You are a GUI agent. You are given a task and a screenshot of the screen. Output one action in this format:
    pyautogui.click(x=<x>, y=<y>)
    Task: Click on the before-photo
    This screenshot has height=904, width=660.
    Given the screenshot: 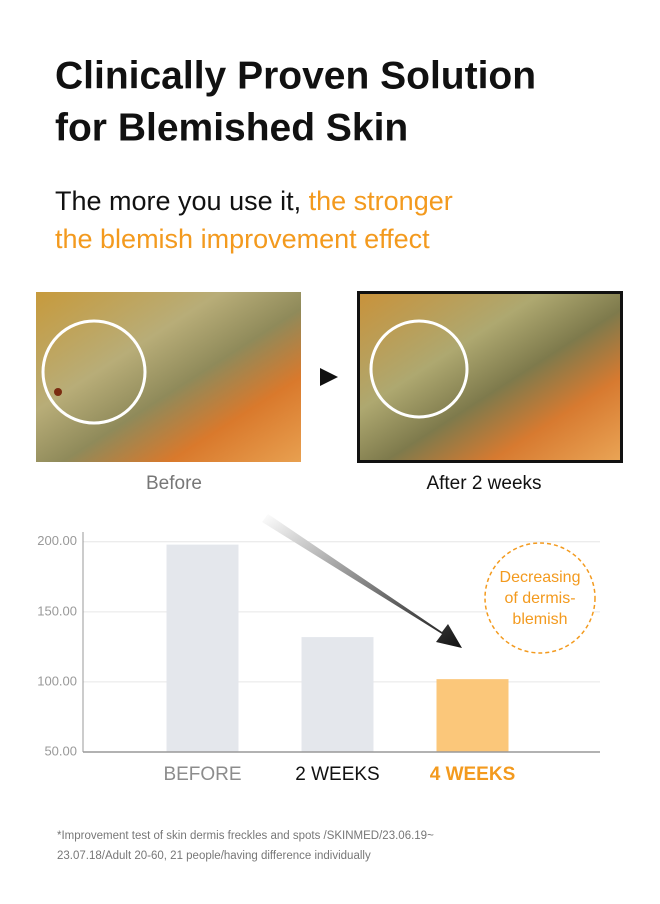 What is the action you would take?
    pyautogui.click(x=168, y=377)
    